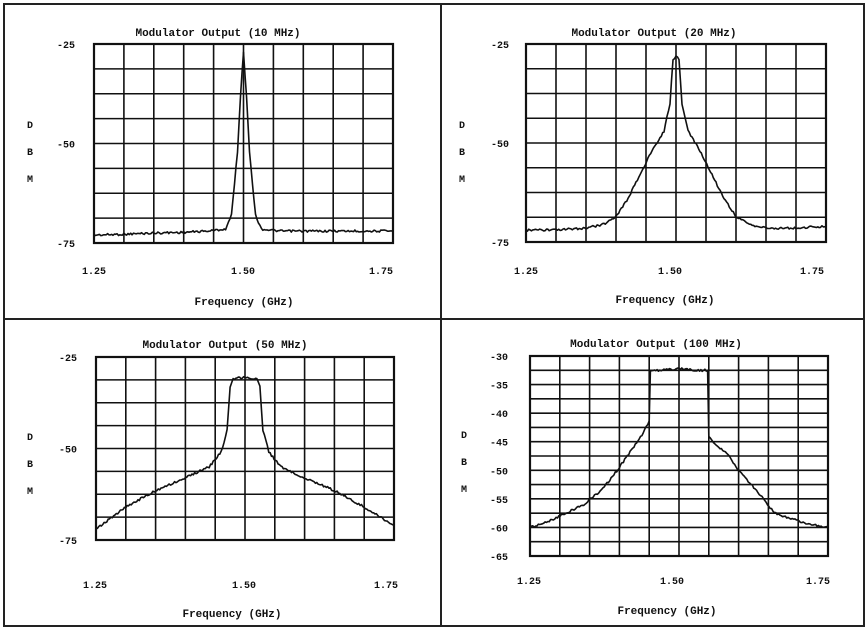 The height and width of the screenshot is (630, 868). What do you see at coordinates (499, 415) in the screenshot?
I see `y-tick-label: -40` at bounding box center [499, 415].